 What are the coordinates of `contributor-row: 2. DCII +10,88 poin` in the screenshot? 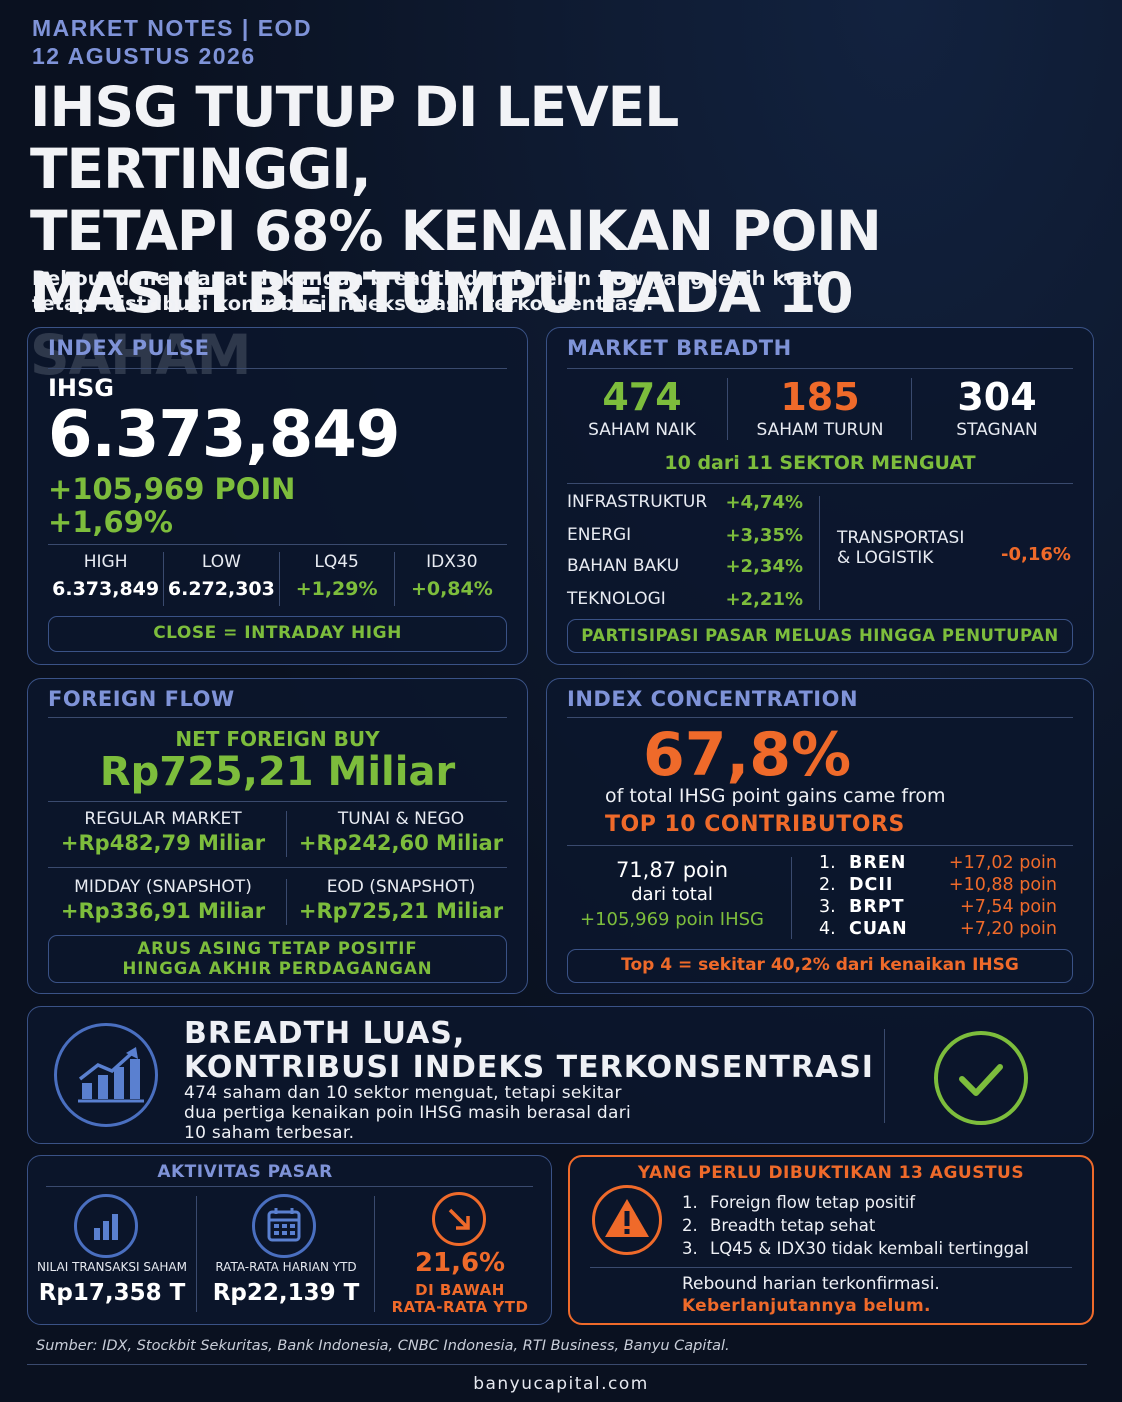 It's located at (938, 885).